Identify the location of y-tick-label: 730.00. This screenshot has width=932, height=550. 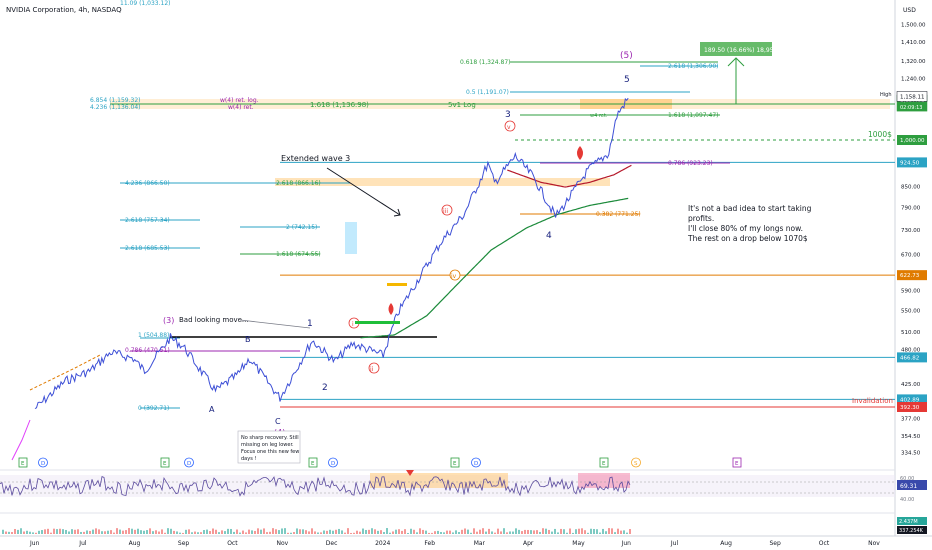
(911, 231).